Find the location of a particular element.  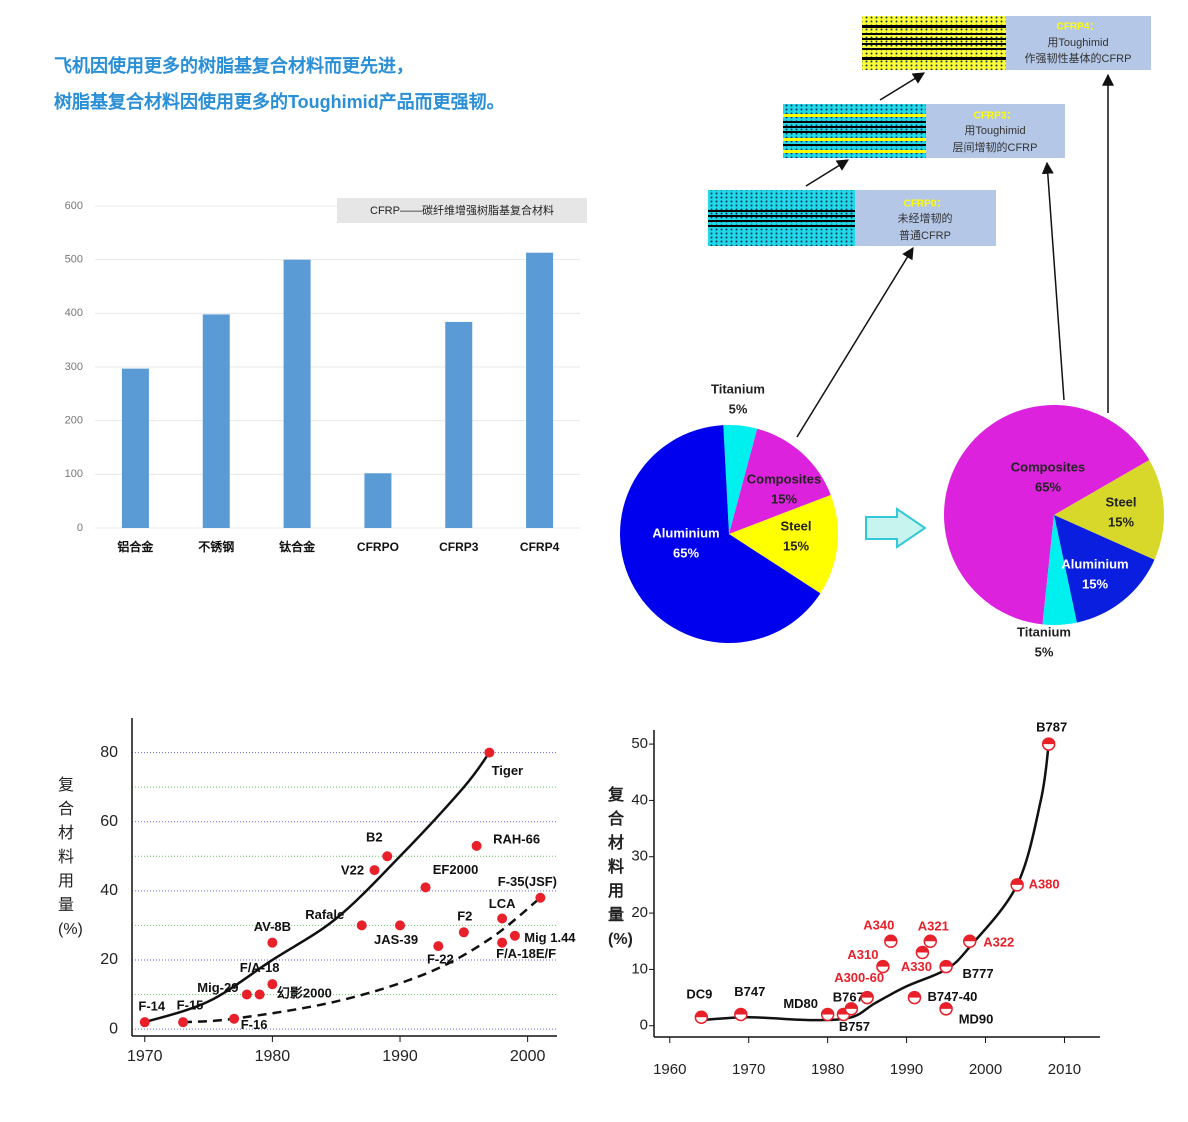

point-label: A330 is located at coordinates (916, 966).